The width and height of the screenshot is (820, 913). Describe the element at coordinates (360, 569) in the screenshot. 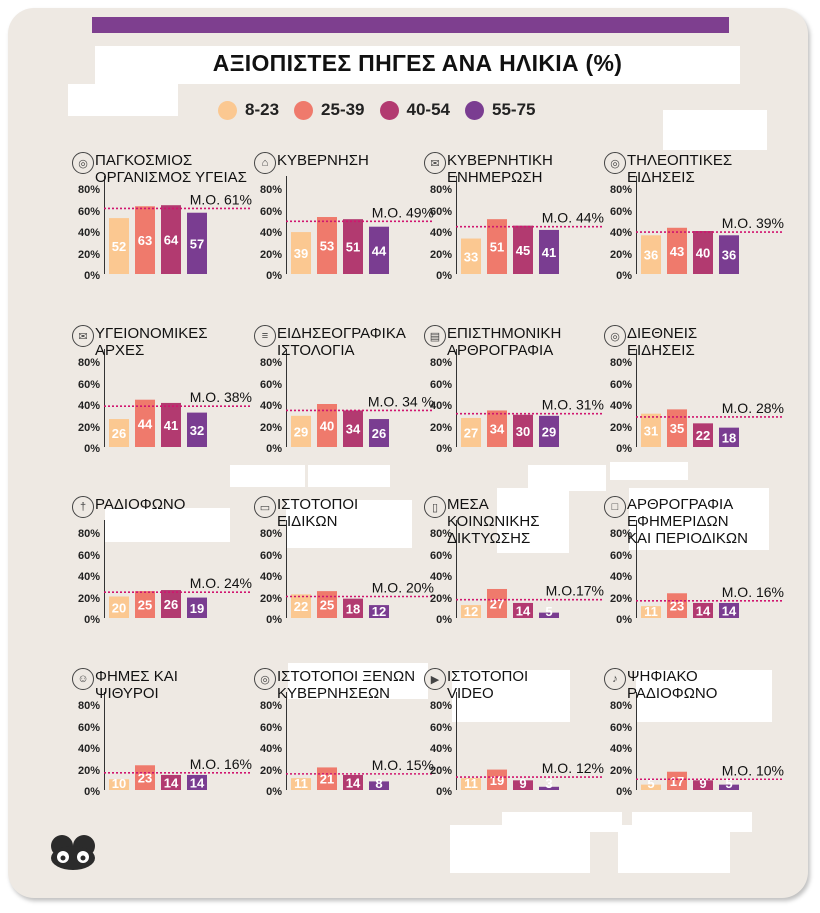

I see `bar-chart: 22 25 18 12 Μ.Ο. 20%` at that location.